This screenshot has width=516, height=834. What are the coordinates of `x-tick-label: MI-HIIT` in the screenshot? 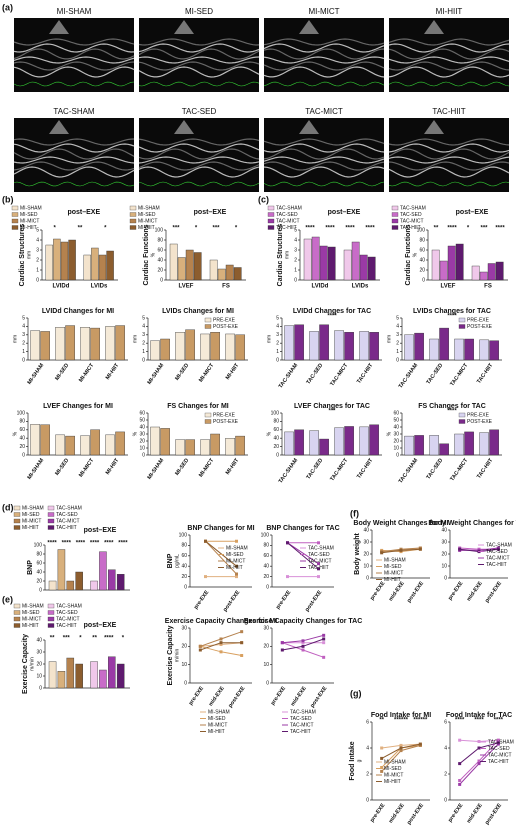 It's located at (233, 466).